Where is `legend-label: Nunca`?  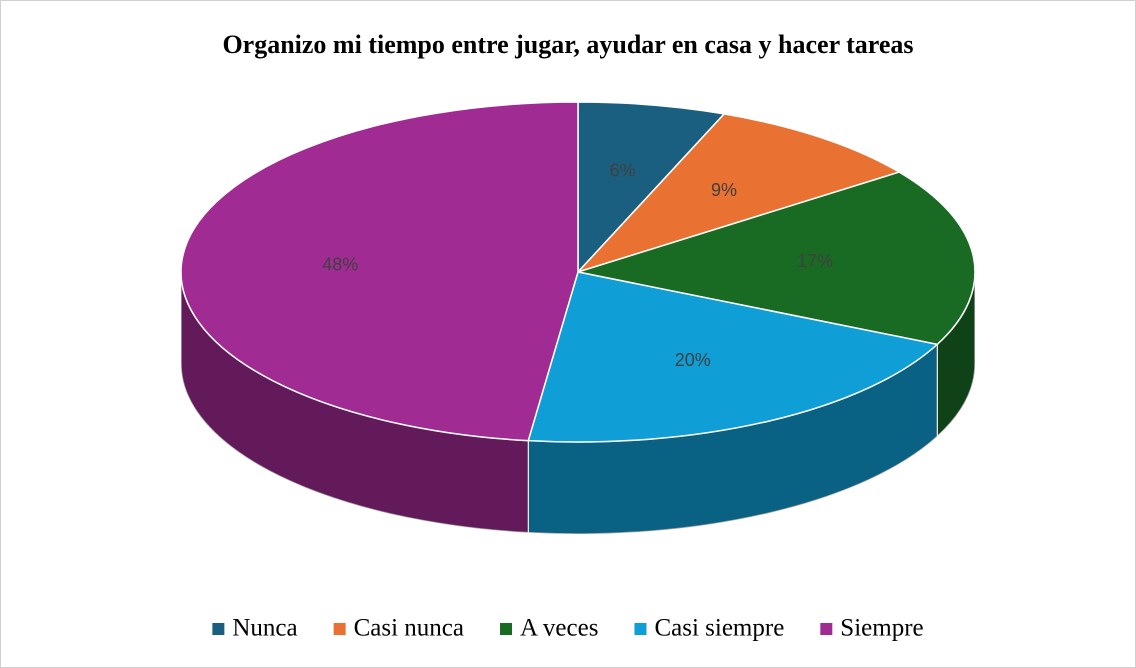 legend-label: Nunca is located at coordinates (264, 628).